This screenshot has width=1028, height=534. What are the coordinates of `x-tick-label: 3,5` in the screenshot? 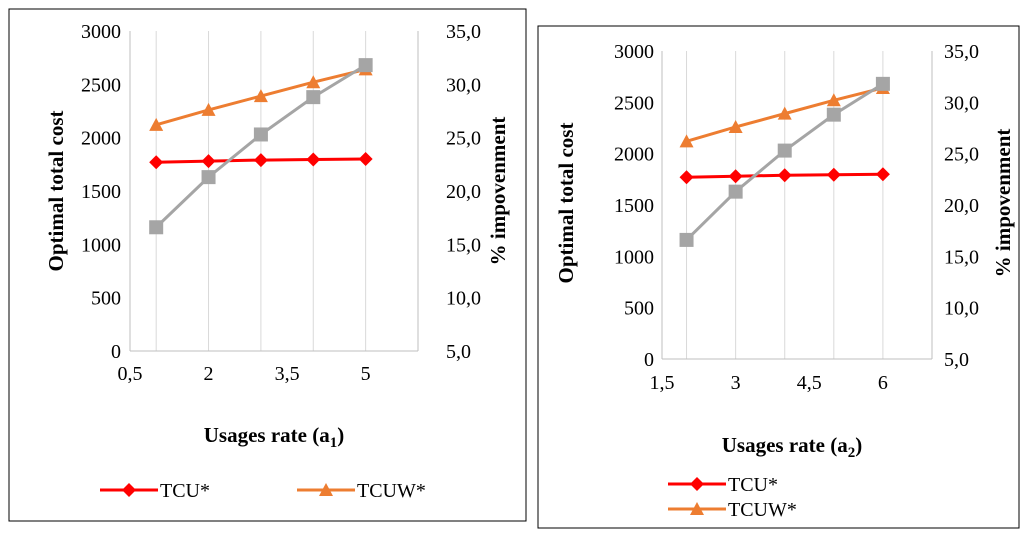 It's located at (287, 374).